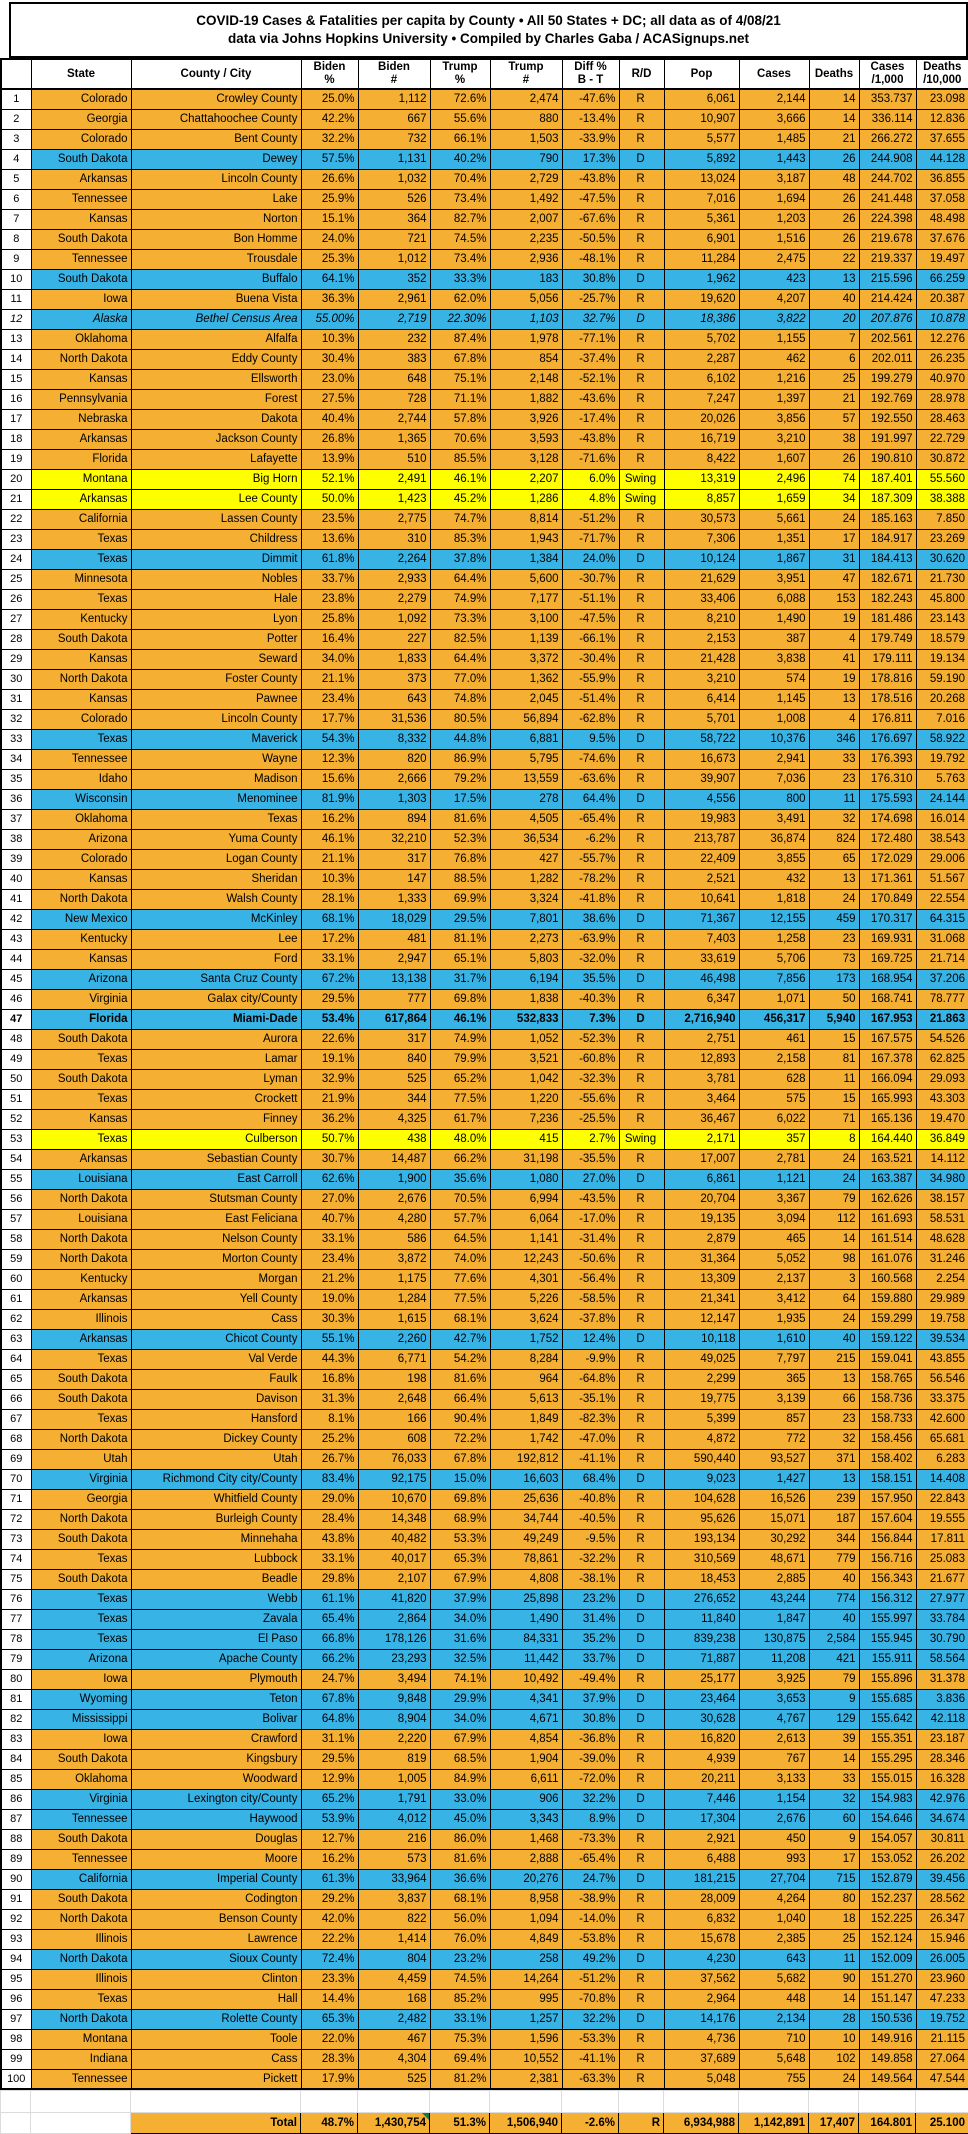  Describe the element at coordinates (526, 1519) in the screenshot. I see `cell-trump-n: 34,744` at that location.